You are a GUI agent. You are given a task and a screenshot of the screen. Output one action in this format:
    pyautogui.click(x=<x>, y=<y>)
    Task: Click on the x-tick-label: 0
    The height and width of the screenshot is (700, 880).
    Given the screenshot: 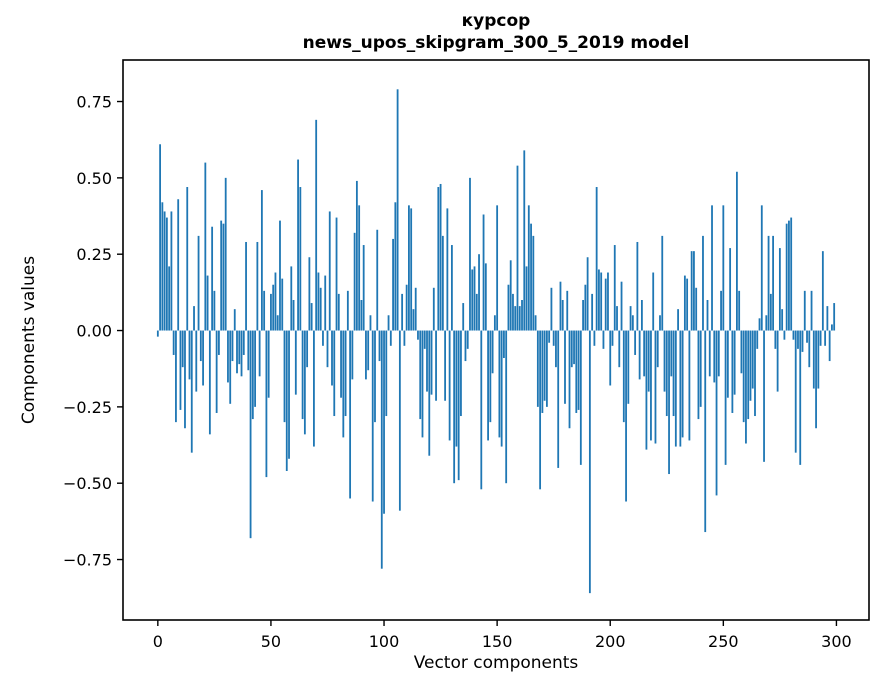 What is the action you would take?
    pyautogui.click(x=158, y=641)
    